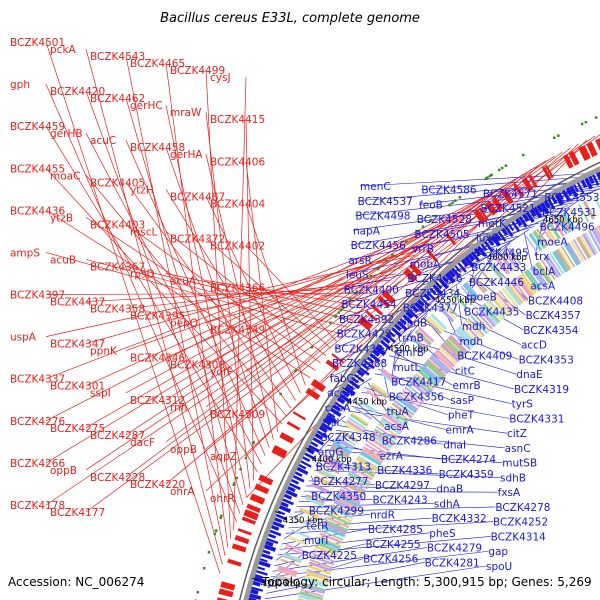 This screenshot has width=600, height=600. What do you see at coordinates (197, 366) in the screenshot?
I see `plus-gene-label: BCZK4308` at bounding box center [197, 366].